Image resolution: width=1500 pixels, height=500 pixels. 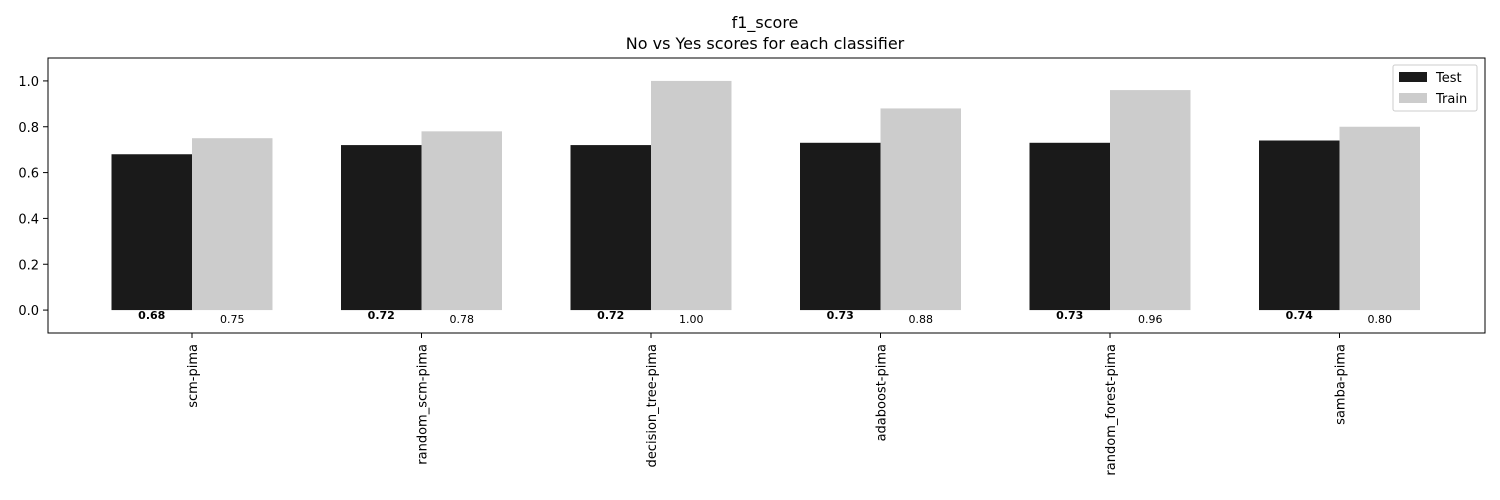 What do you see at coordinates (28, 219) in the screenshot?
I see `y-tick-label: 0.4` at bounding box center [28, 219].